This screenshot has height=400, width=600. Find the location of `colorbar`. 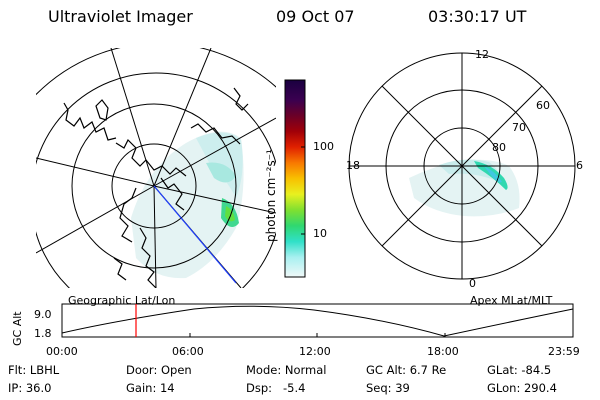

colorbar is located at coordinates (295, 178).